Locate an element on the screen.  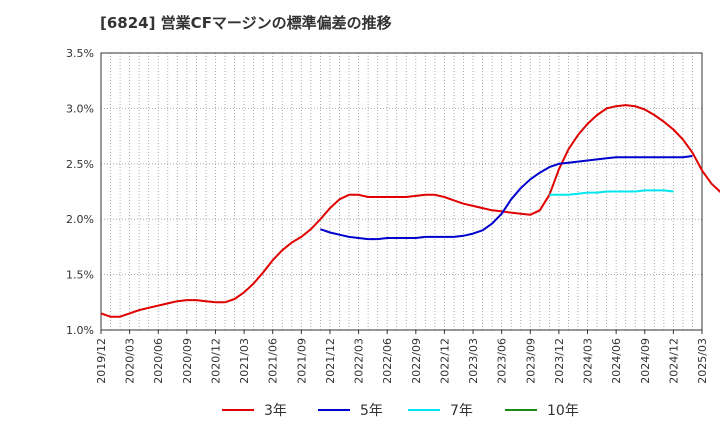
x-tick-label: 2024/06 is located at coordinates (616, 361).